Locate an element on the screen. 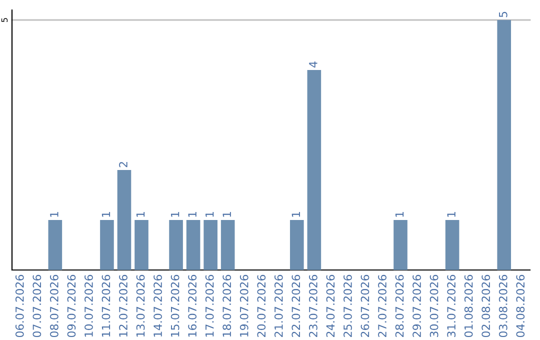  x-tick-label: 14.07.2026 is located at coordinates (158, 305).